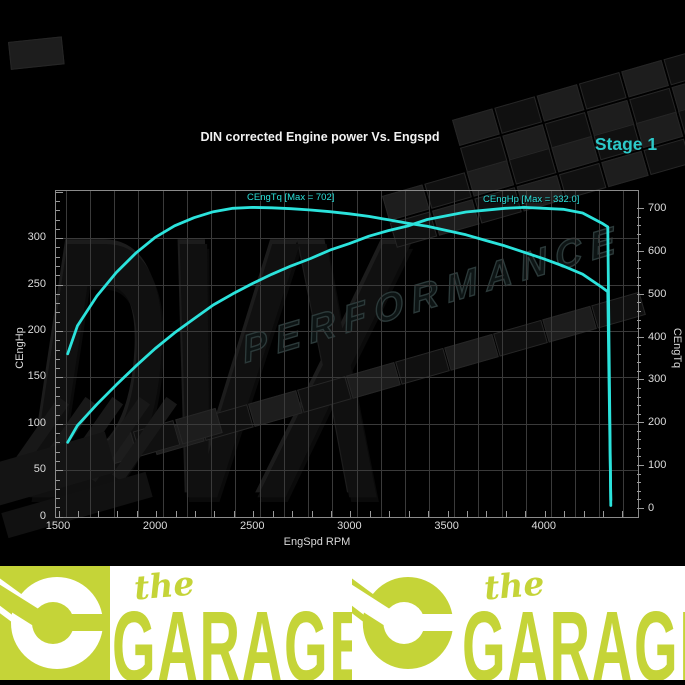 This screenshot has width=685, height=685. What do you see at coordinates (626, 144) in the screenshot?
I see `stage-badge: Stage 1` at bounding box center [626, 144].